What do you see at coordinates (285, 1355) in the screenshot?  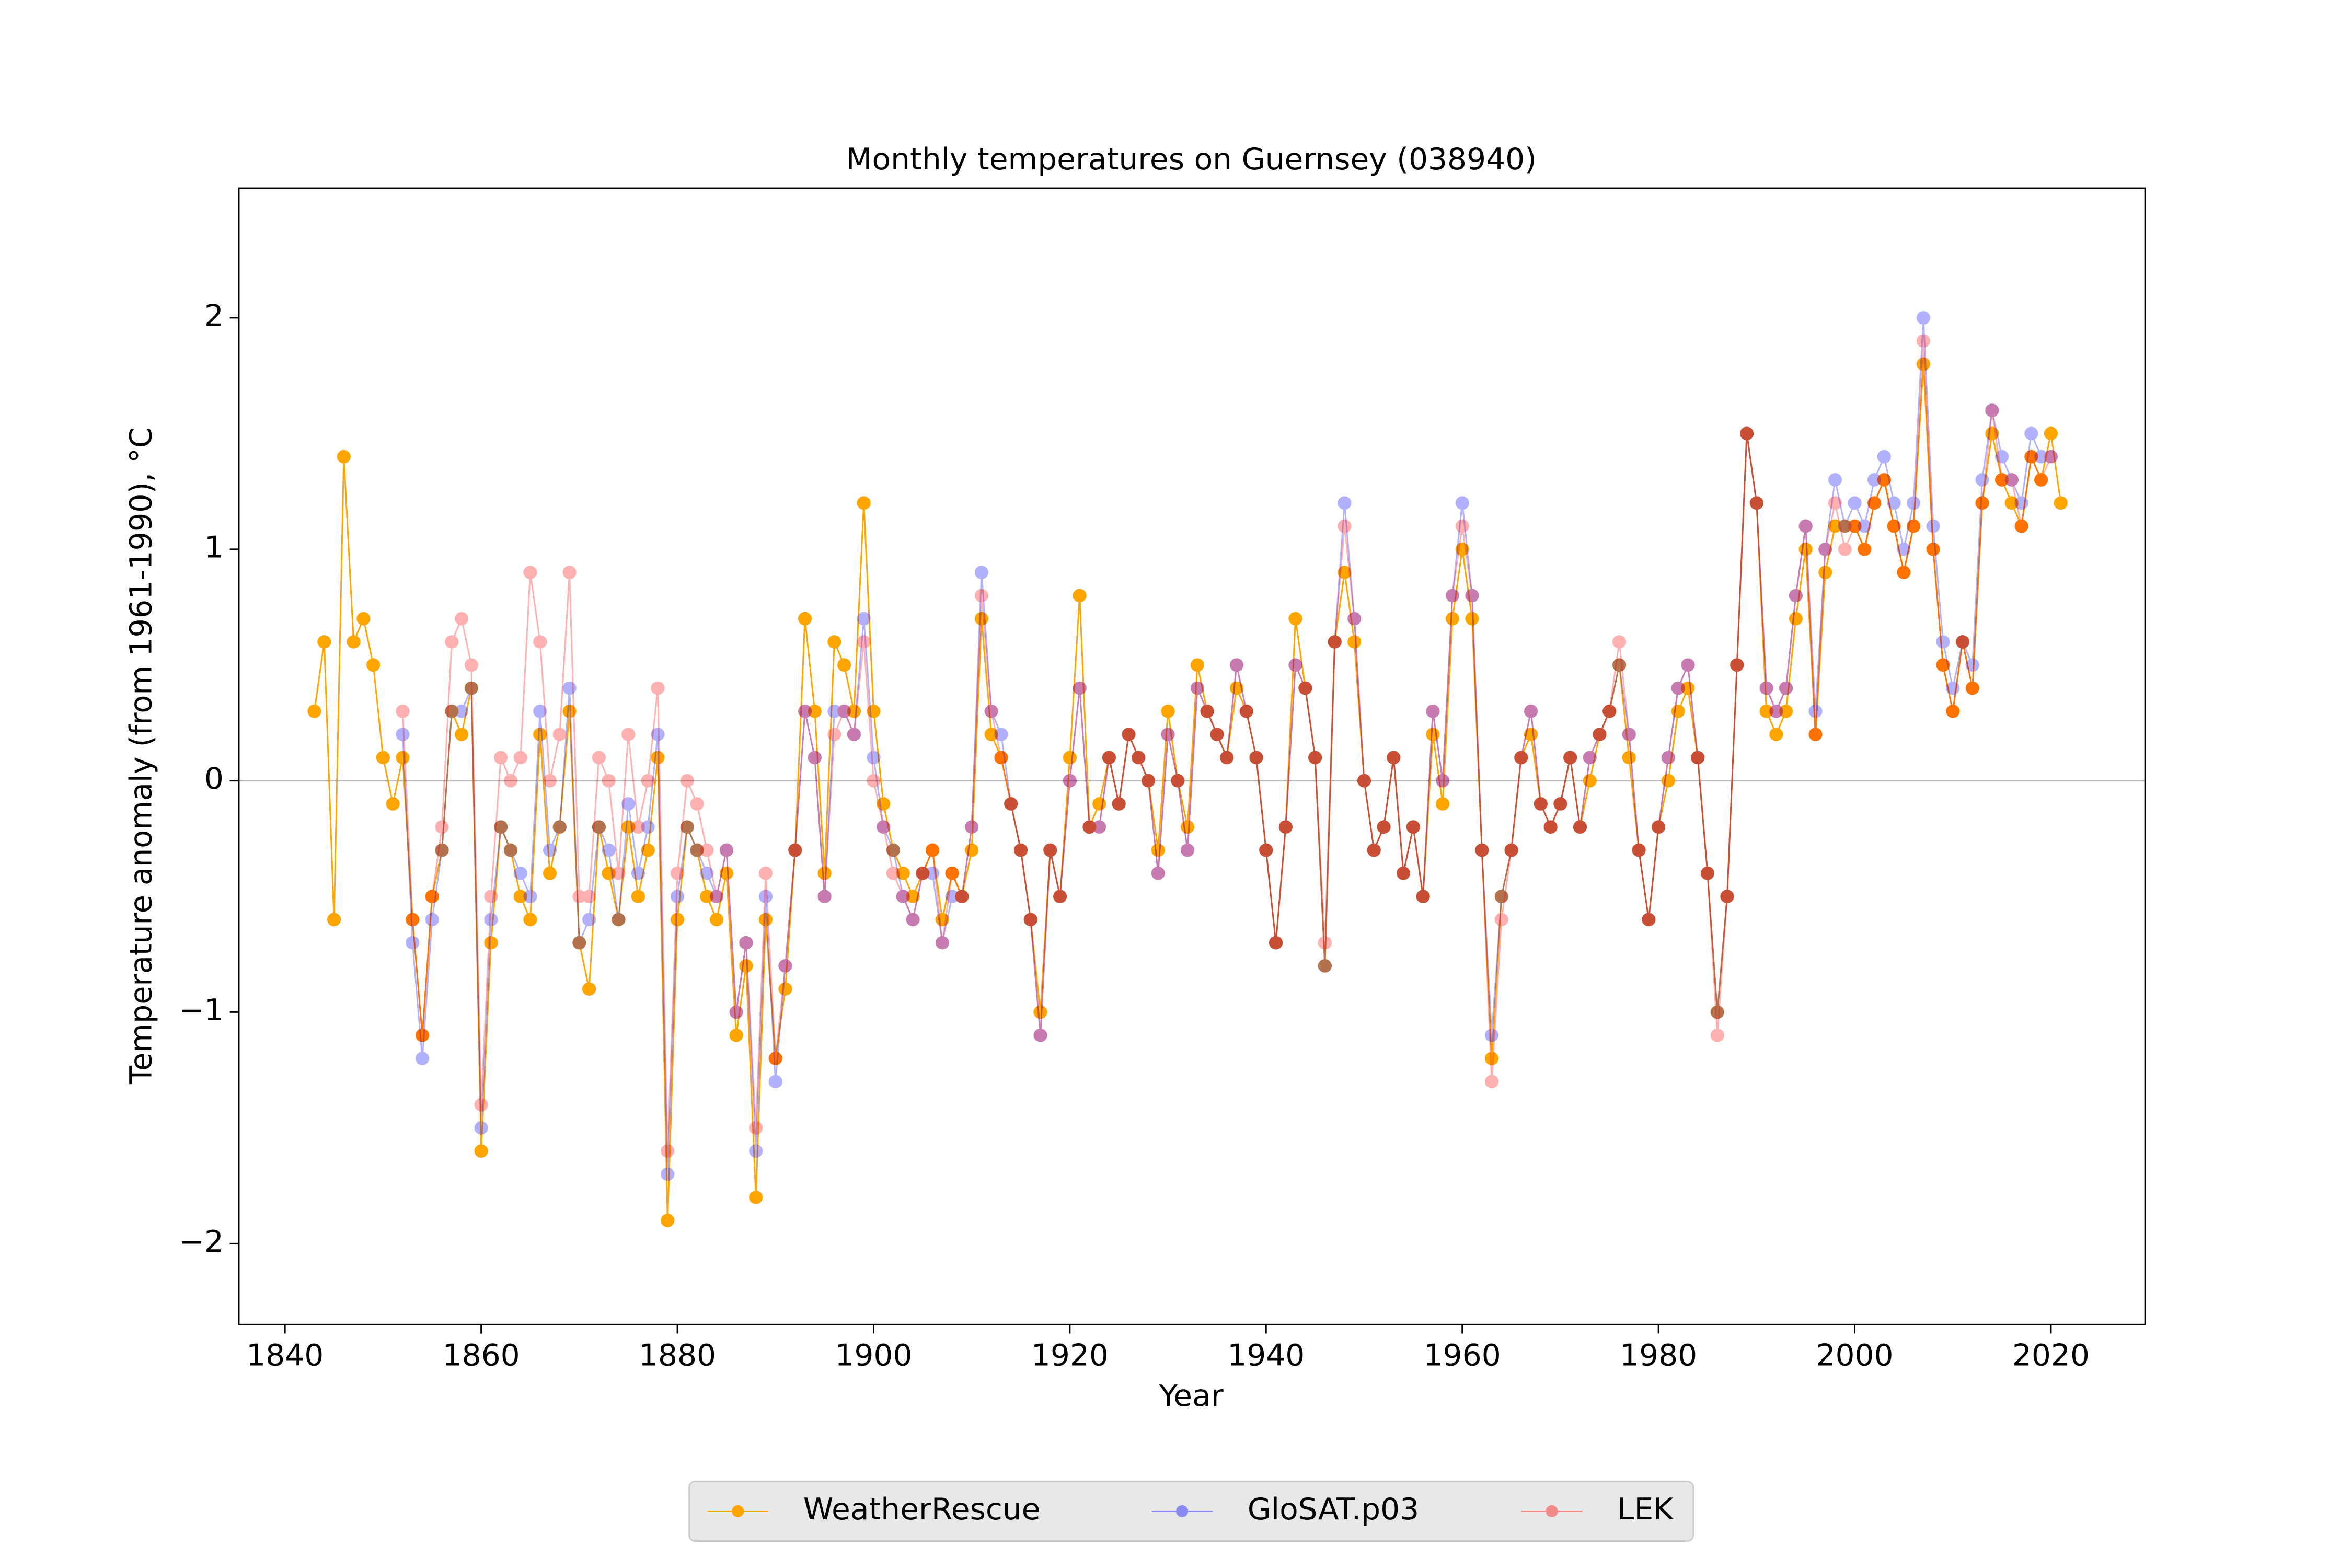 I see `x-tick-label: 1840` at bounding box center [285, 1355].